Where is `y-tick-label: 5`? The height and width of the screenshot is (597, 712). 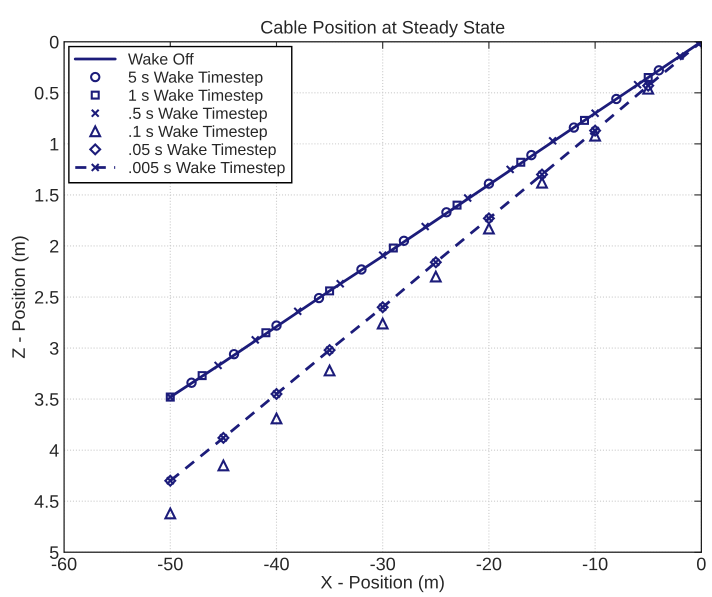
y-tick-label: 5 is located at coordinates (54, 552).